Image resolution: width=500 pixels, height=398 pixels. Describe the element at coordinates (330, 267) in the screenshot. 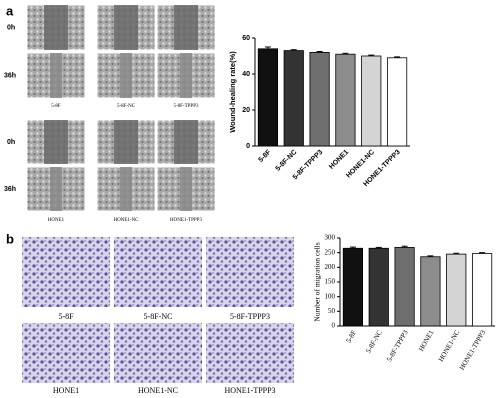

I see `y-tick-label: 200` at that location.